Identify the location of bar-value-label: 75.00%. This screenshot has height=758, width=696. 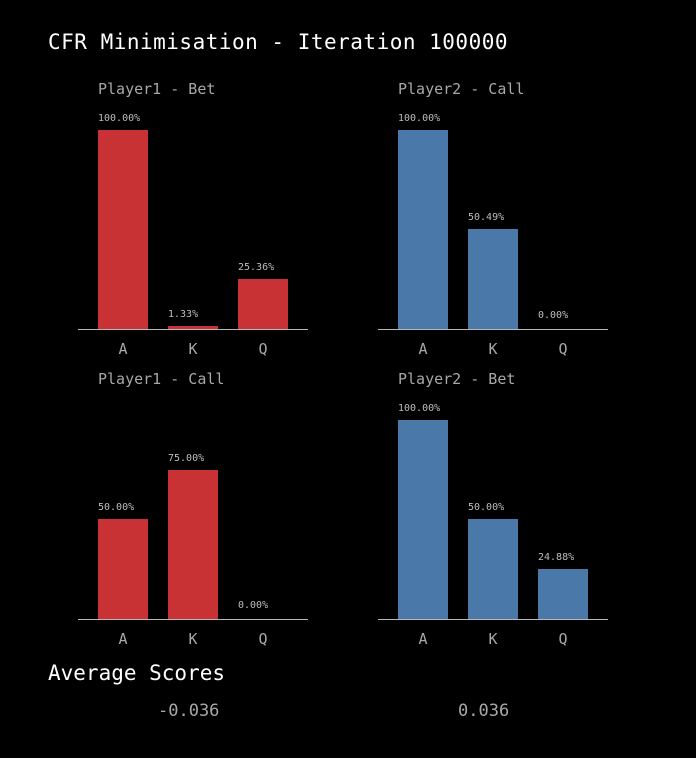
(186, 458).